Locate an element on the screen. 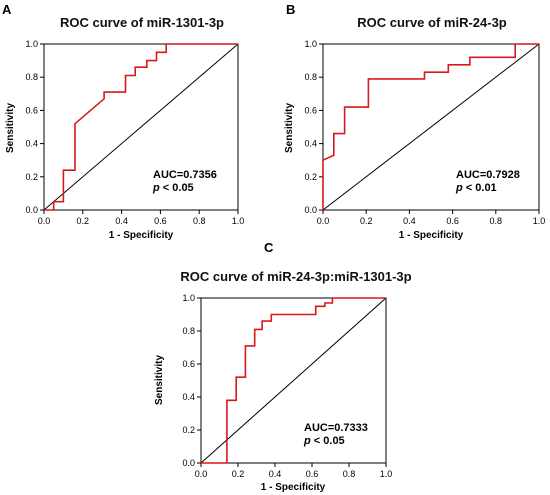 The height and width of the screenshot is (495, 550). auc-annotation: AUC=0.7356 is located at coordinates (185, 175).